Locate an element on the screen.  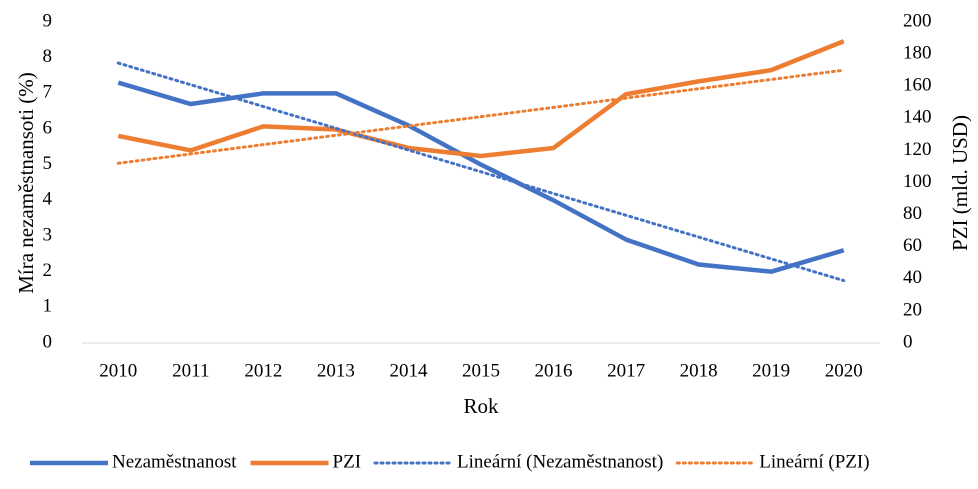
y2-tick-label: 20 is located at coordinates (912, 309).